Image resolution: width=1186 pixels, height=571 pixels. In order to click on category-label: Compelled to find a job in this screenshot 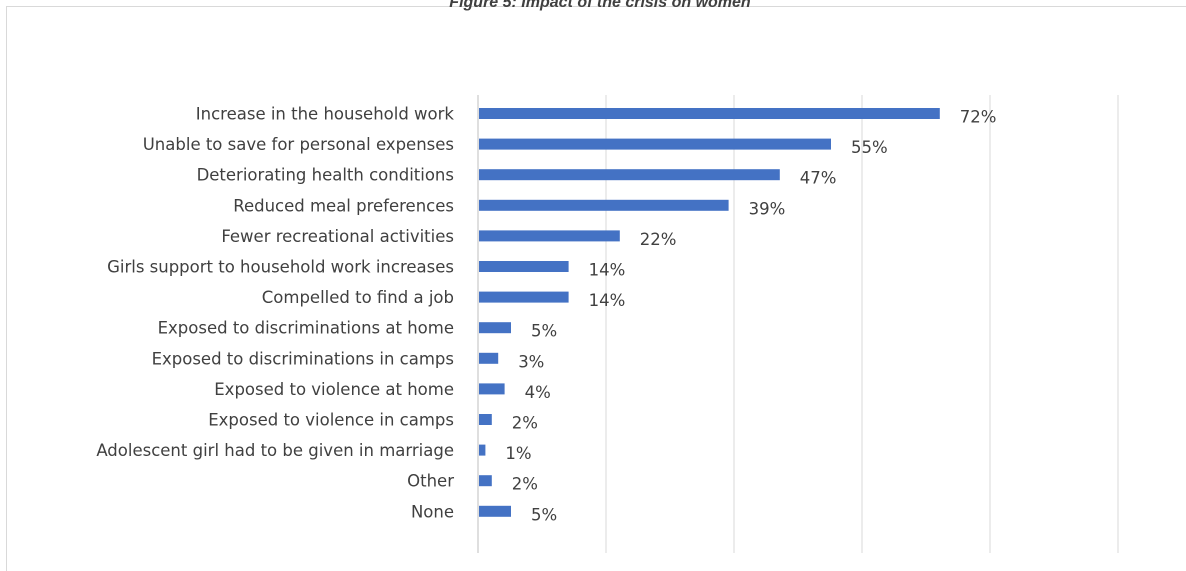, I will do `click(358, 297)`.